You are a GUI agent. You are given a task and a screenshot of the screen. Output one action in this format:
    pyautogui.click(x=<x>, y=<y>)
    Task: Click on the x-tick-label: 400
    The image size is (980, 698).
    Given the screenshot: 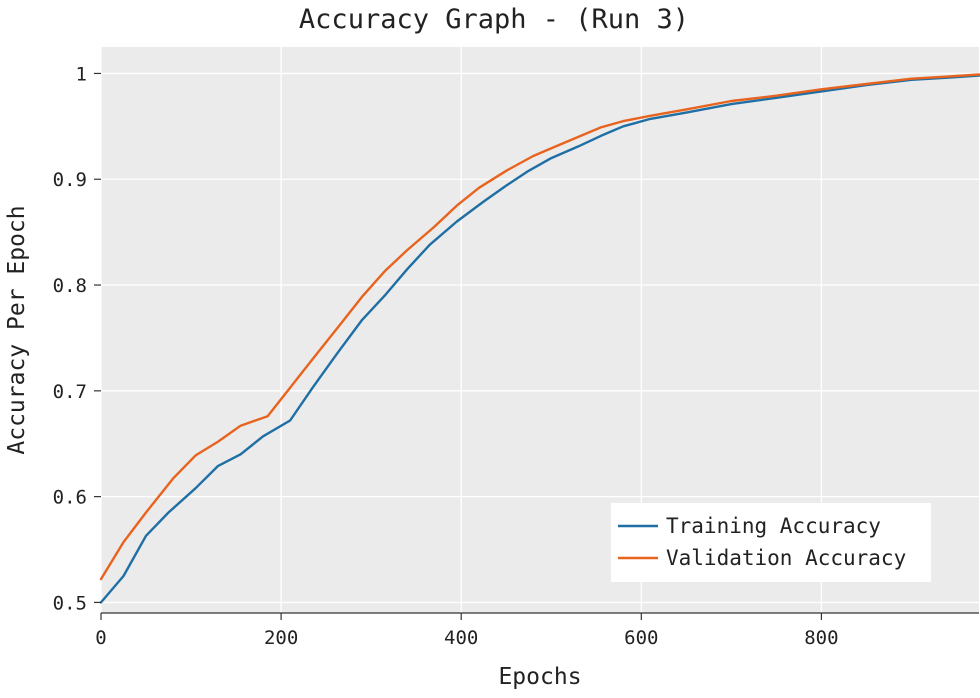 What is the action you would take?
    pyautogui.click(x=461, y=638)
    